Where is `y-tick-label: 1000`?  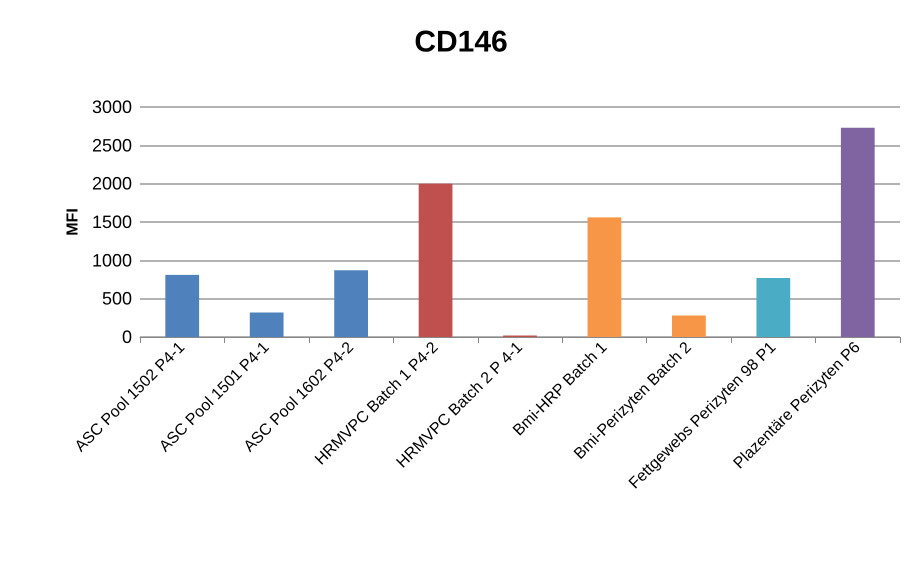
y-tick-label: 1000 is located at coordinates (112, 260).